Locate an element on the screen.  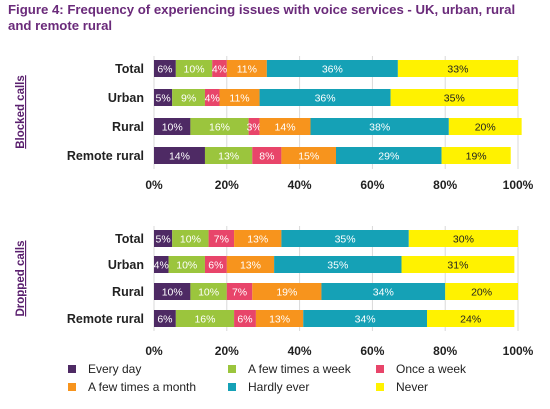
data-label: 38% is located at coordinates (379, 127).